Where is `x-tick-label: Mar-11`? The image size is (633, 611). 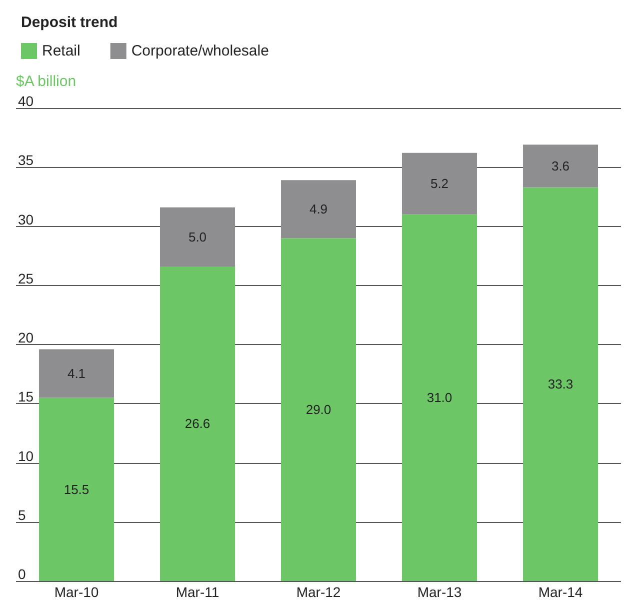
x-tick-label: Mar-11 is located at coordinates (198, 592).